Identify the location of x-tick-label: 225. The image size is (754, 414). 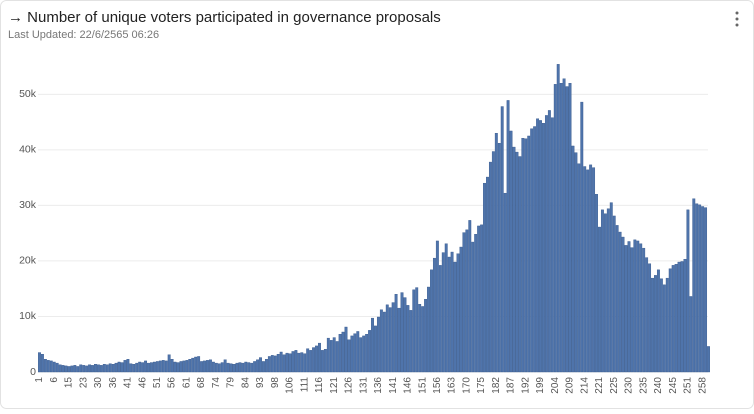
(614, 385).